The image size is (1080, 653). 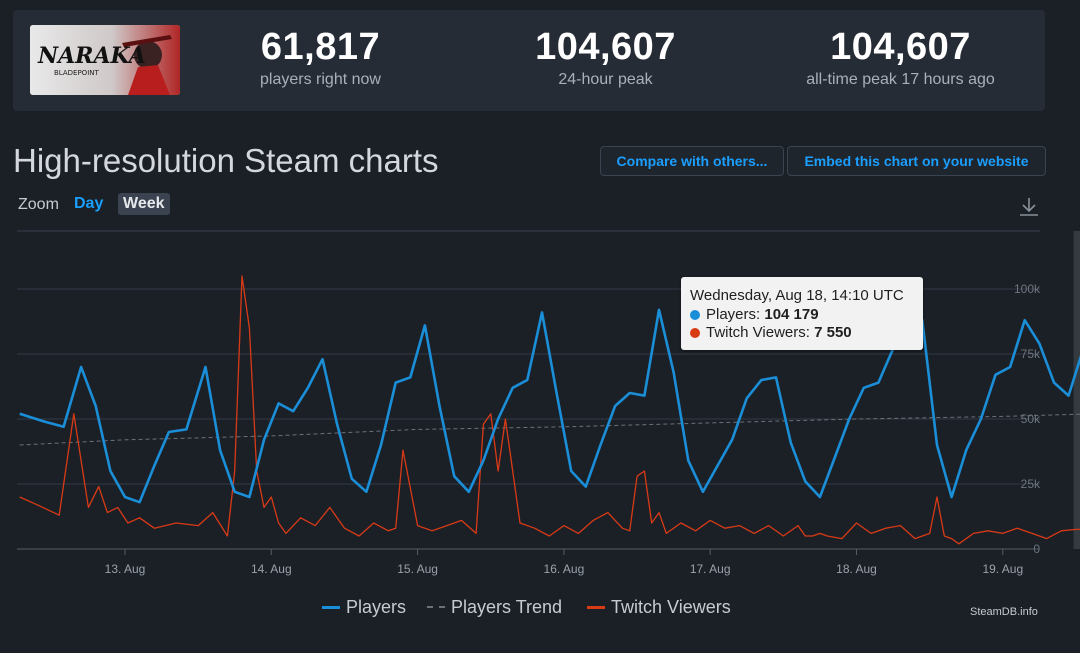 What do you see at coordinates (376, 606) in the screenshot?
I see `legend-label: Players` at bounding box center [376, 606].